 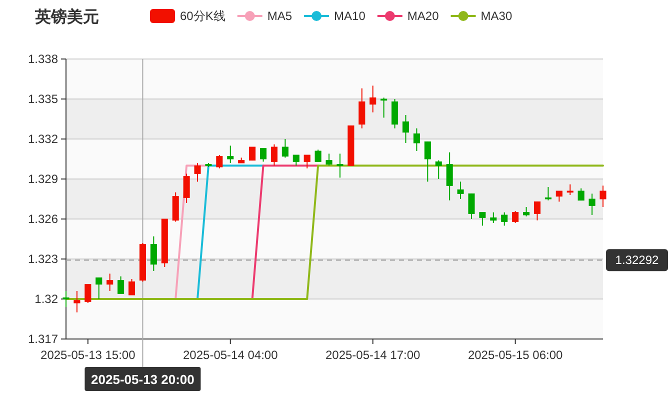 I want to click on x-tick-label: 2025-05-14 04:00, so click(x=230, y=355).